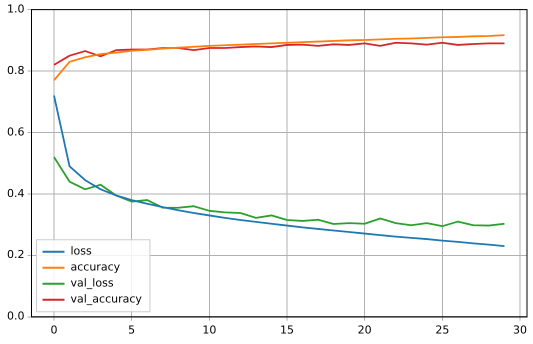  Describe the element at coordinates (15, 255) in the screenshot. I see `y-tick-label: 0.2` at that location.